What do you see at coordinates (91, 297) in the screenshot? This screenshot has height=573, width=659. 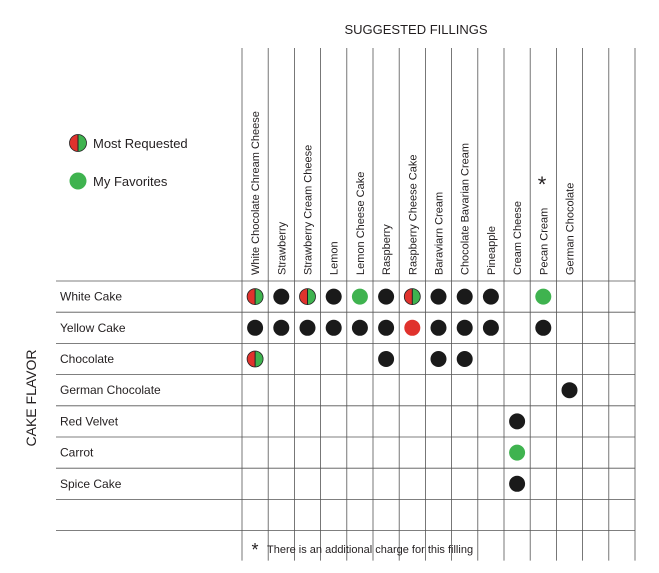 I see `flavor-label: White Cake` at bounding box center [91, 297].